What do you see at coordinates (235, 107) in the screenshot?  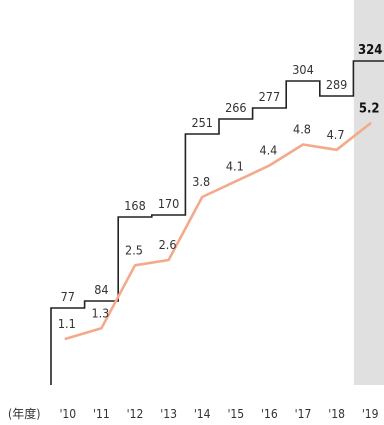 I see `step-value-label: 266` at bounding box center [235, 107].